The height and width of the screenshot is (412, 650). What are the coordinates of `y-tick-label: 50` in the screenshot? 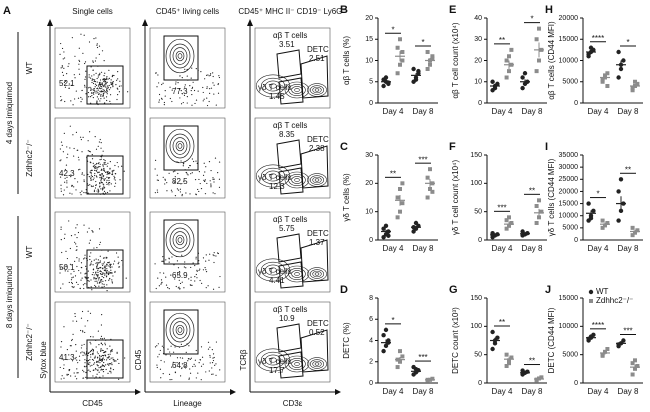 It's located at (478, 212).